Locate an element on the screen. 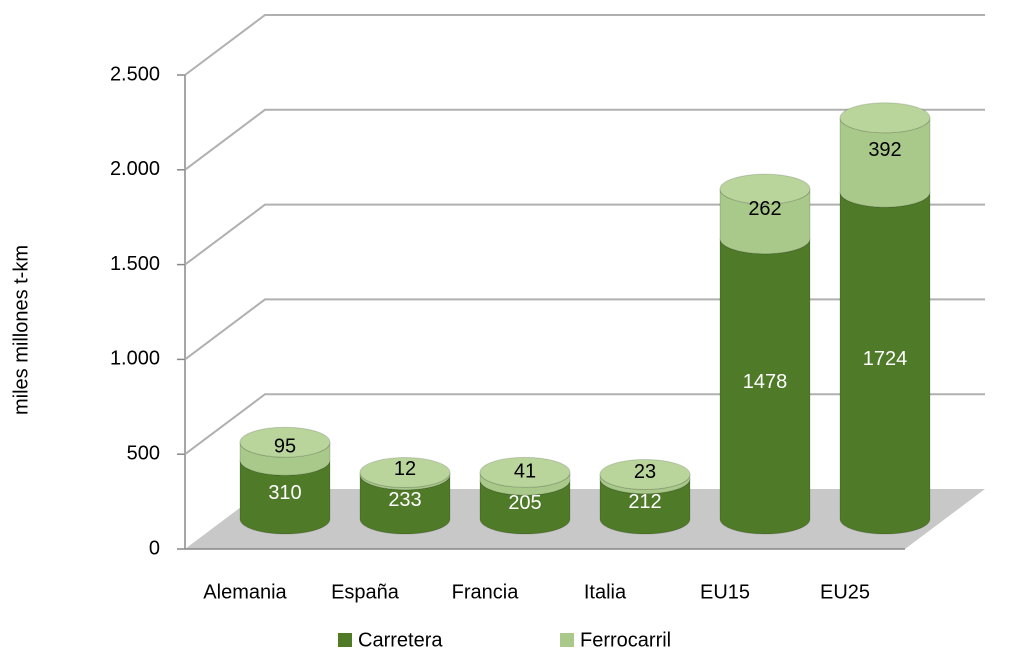 The width and height of the screenshot is (1011, 665). y-tick-label: 500 is located at coordinates (143, 453).